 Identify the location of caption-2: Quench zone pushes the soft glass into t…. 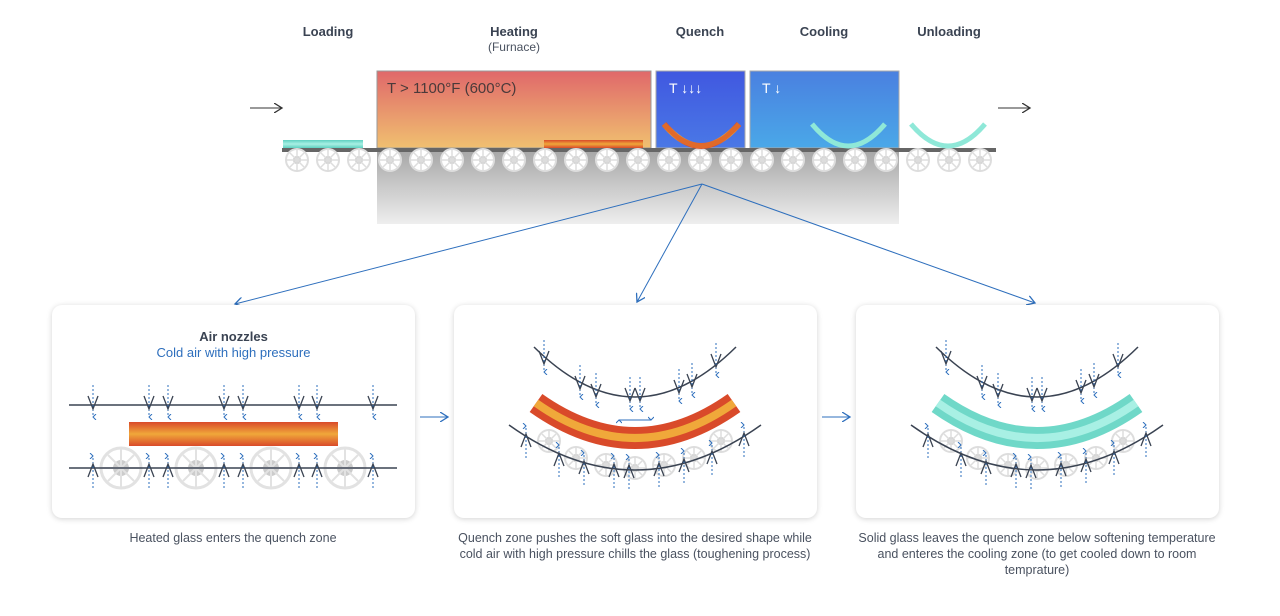
(635, 546).